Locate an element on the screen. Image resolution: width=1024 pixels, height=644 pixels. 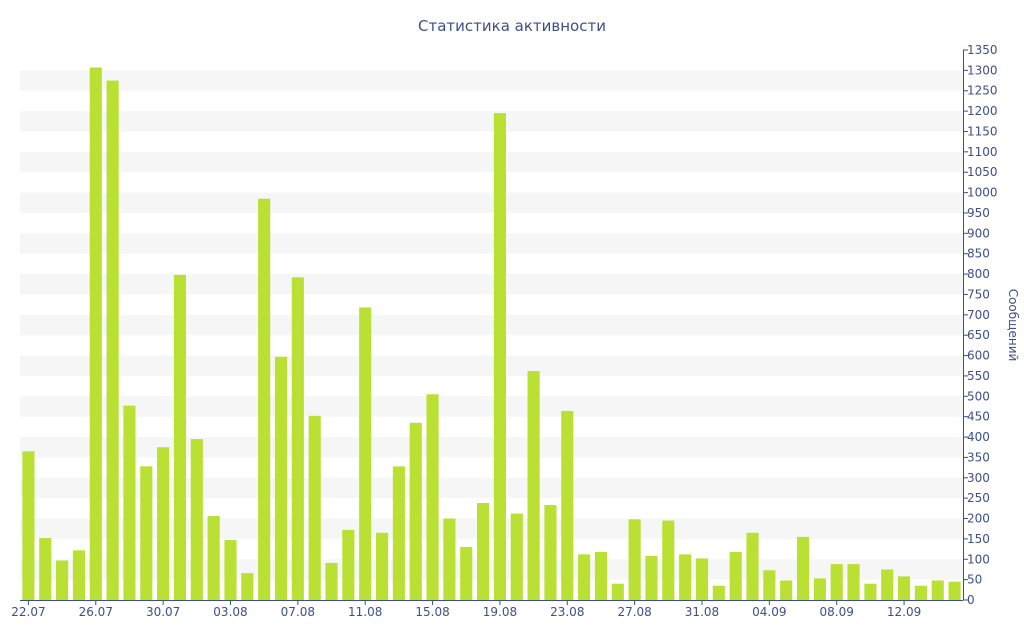
bar-14.08 is located at coordinates (415, 511).